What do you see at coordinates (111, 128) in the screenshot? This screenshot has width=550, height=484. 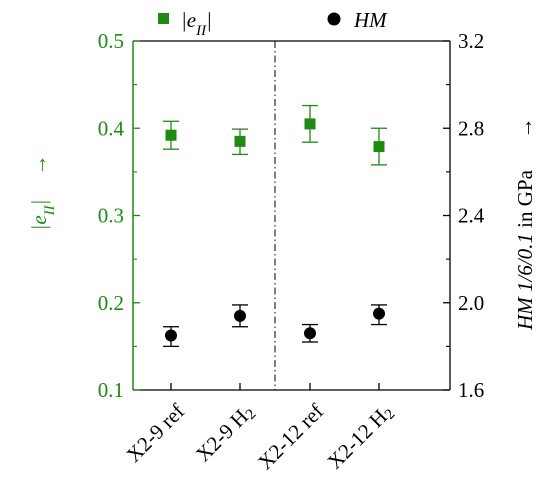 I see `left-tick-label: 0.4` at bounding box center [111, 128].